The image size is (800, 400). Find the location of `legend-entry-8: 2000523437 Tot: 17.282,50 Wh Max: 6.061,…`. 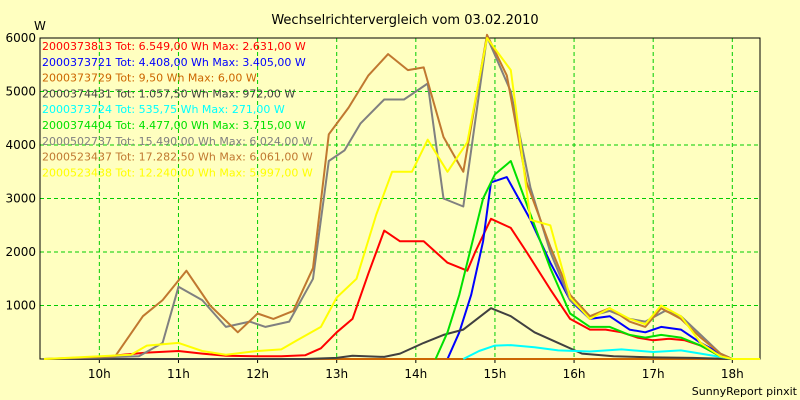

legend-entry-8: 2000523437 Tot: 17.282,50 Wh Max: 6.061,… is located at coordinates (177, 157).